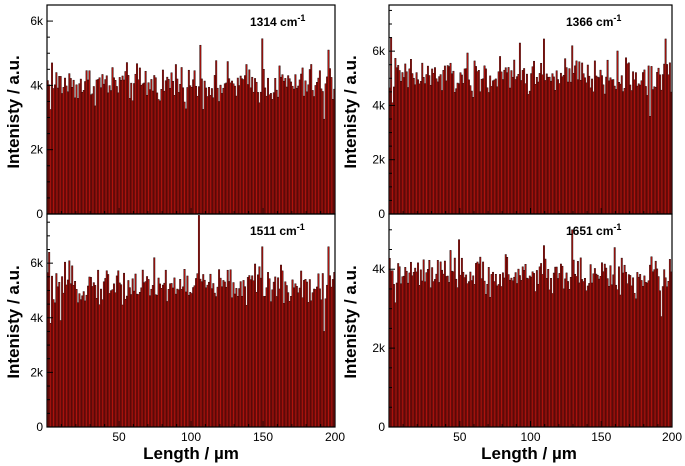 The width and height of the screenshot is (685, 466). I want to click on x-axis-title-left: Length / µm, so click(191, 453).